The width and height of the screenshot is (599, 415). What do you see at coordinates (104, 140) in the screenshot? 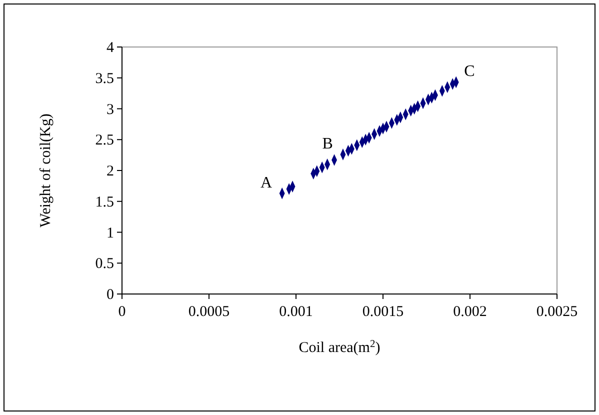
I see `y-tick-label: 2.5` at bounding box center [104, 140].